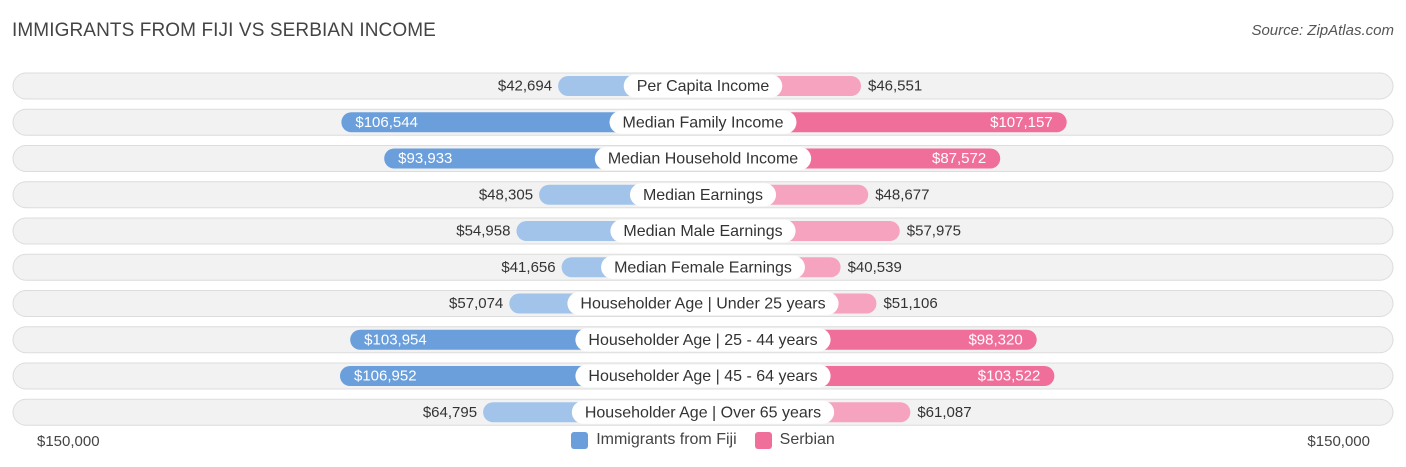 This screenshot has height=467, width=1406. Describe the element at coordinates (944, 412) in the screenshot. I see `serbian-value-label: $61,087` at that location.